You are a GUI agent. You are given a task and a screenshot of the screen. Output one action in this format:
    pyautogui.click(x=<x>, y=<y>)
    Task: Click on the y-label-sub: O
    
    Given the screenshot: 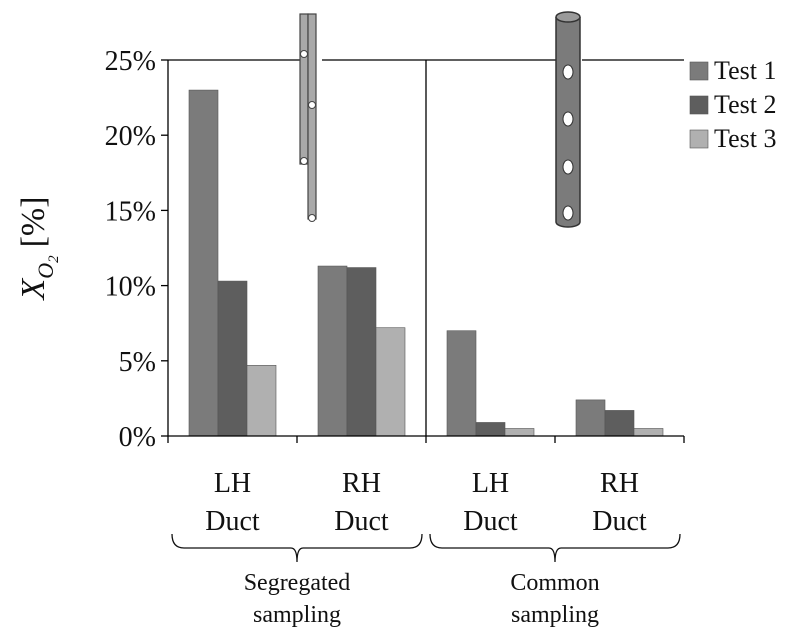 What is the action you would take?
    pyautogui.click(x=45, y=271)
    